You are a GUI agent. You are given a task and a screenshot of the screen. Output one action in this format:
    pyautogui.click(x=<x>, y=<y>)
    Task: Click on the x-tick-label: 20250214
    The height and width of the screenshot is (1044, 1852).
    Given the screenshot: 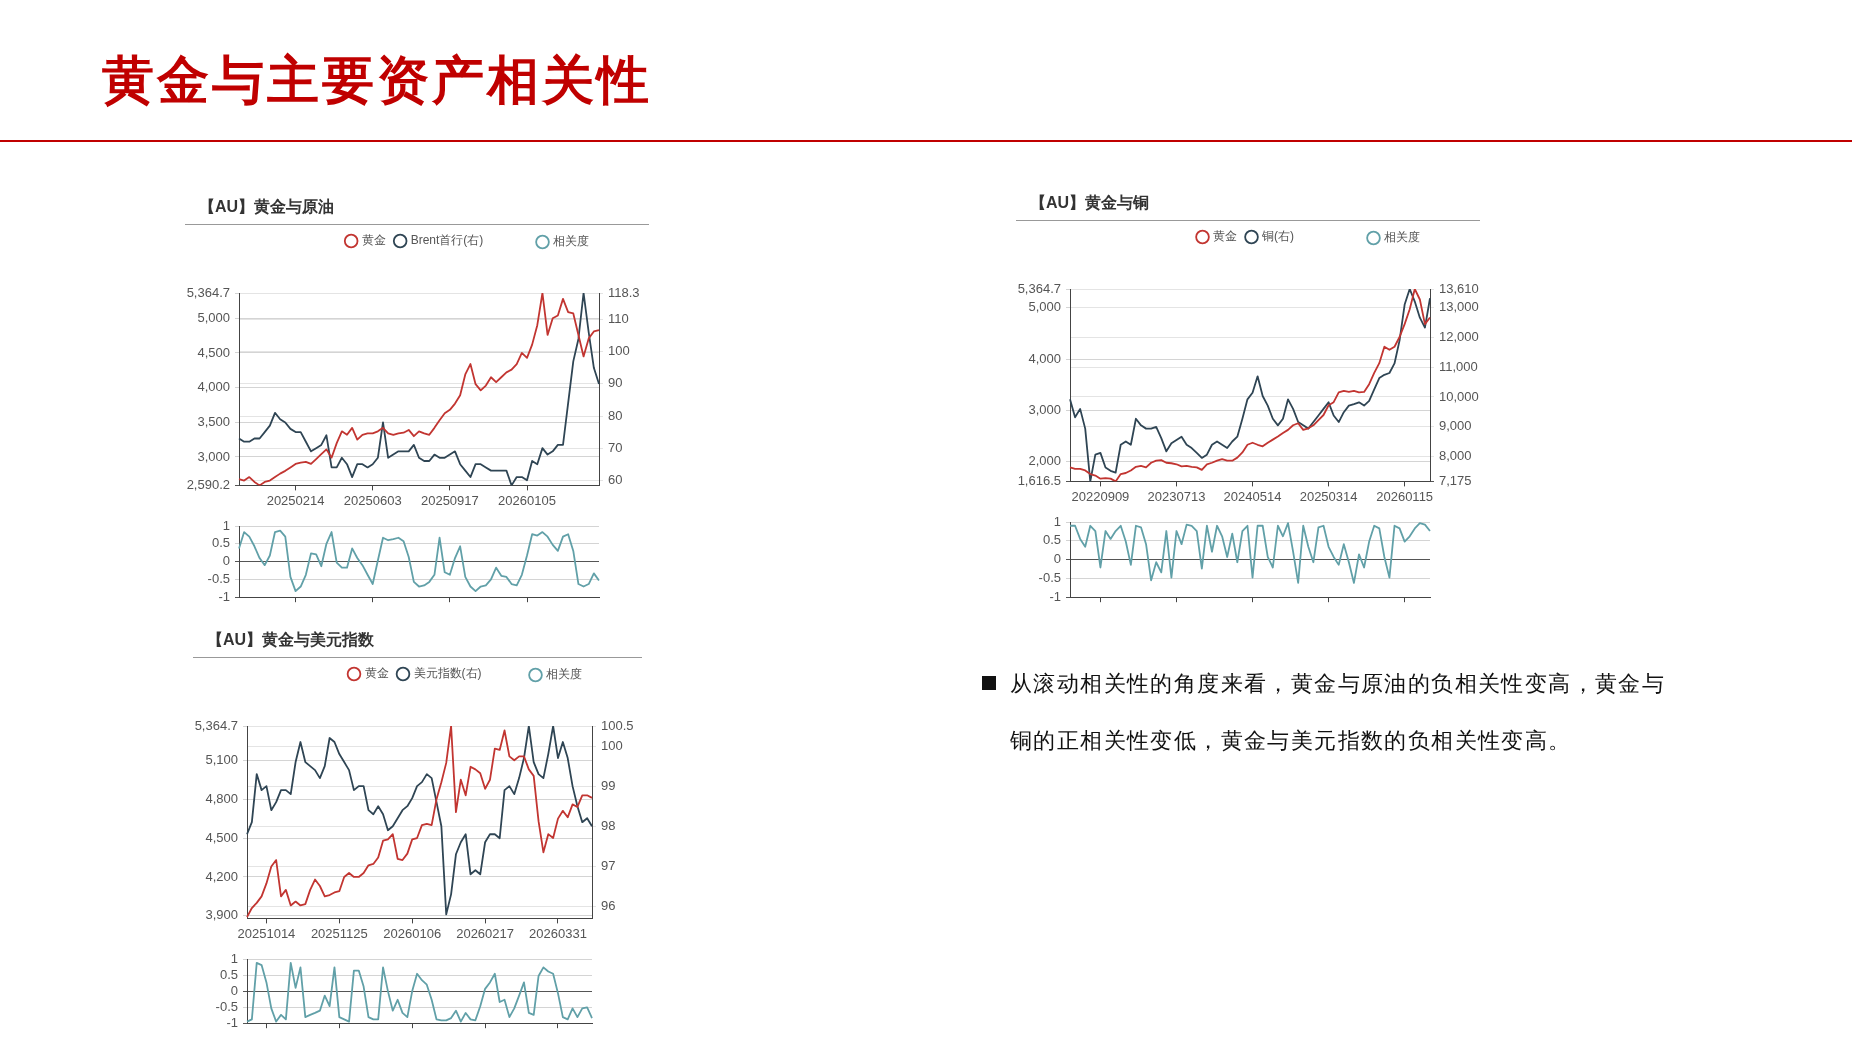 What is the action you would take?
    pyautogui.click(x=295, y=500)
    